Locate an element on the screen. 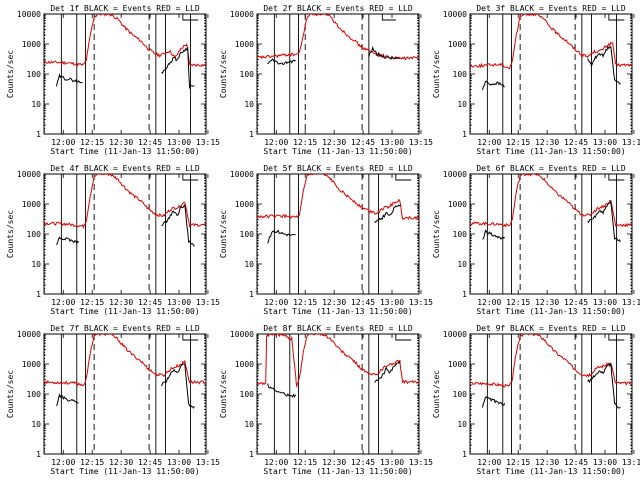 The width and height of the screenshot is (640, 480). panel-title: Det 5f BLACK = Events RED = LLD is located at coordinates (337, 168).